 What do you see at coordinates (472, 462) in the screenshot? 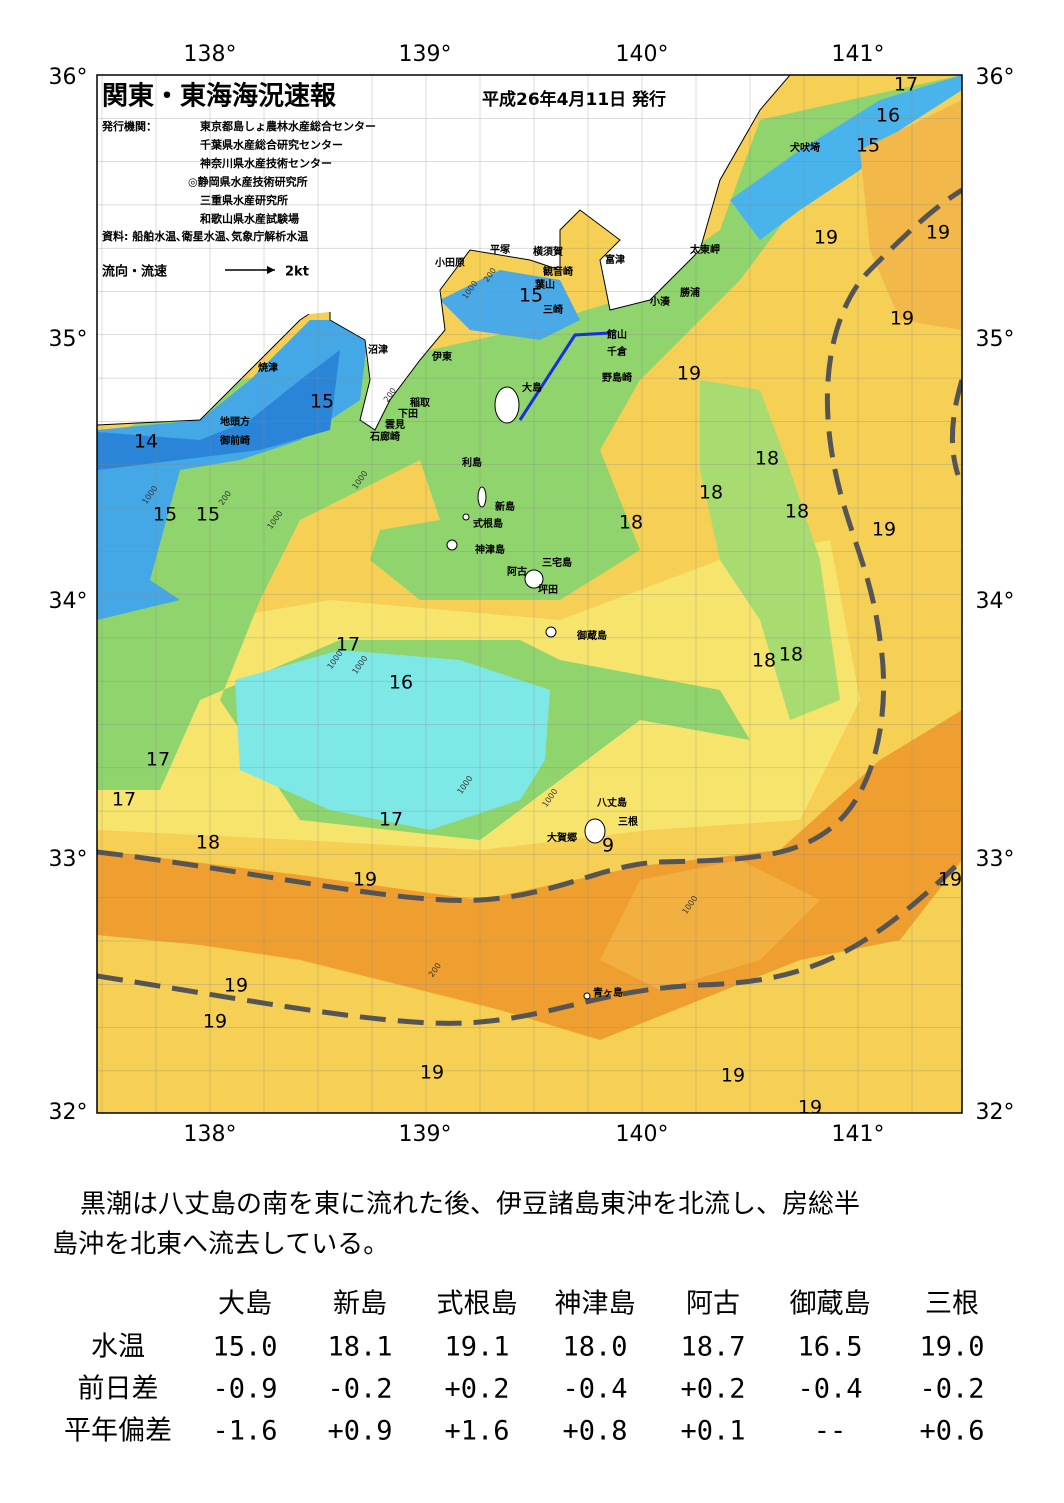
I see `place-name: 利島` at bounding box center [472, 462].